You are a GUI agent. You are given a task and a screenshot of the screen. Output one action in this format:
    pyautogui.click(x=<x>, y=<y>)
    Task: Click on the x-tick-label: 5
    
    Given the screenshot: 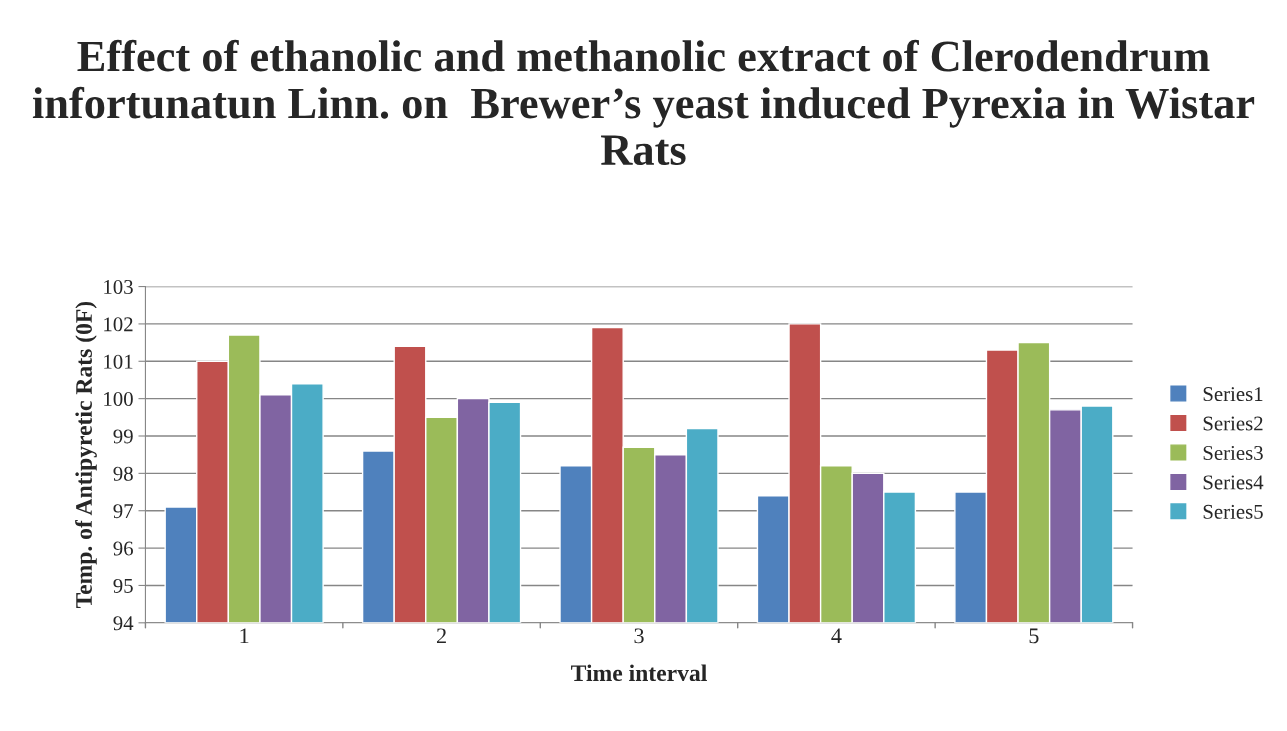 What is the action you would take?
    pyautogui.click(x=1034, y=636)
    